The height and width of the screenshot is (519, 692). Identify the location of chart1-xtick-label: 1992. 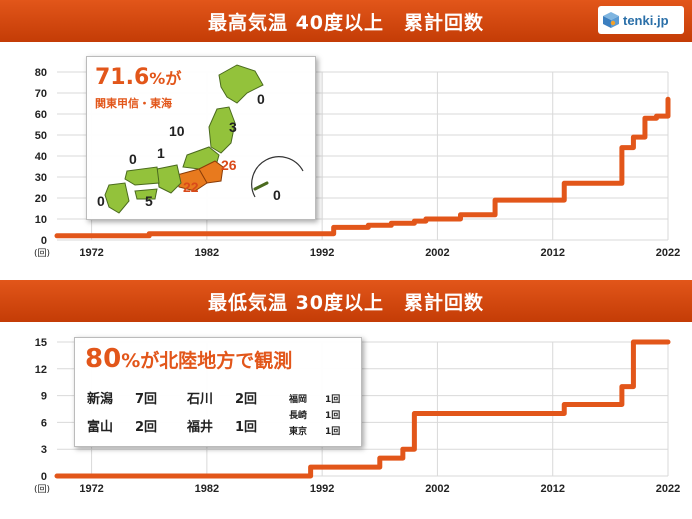
(322, 253).